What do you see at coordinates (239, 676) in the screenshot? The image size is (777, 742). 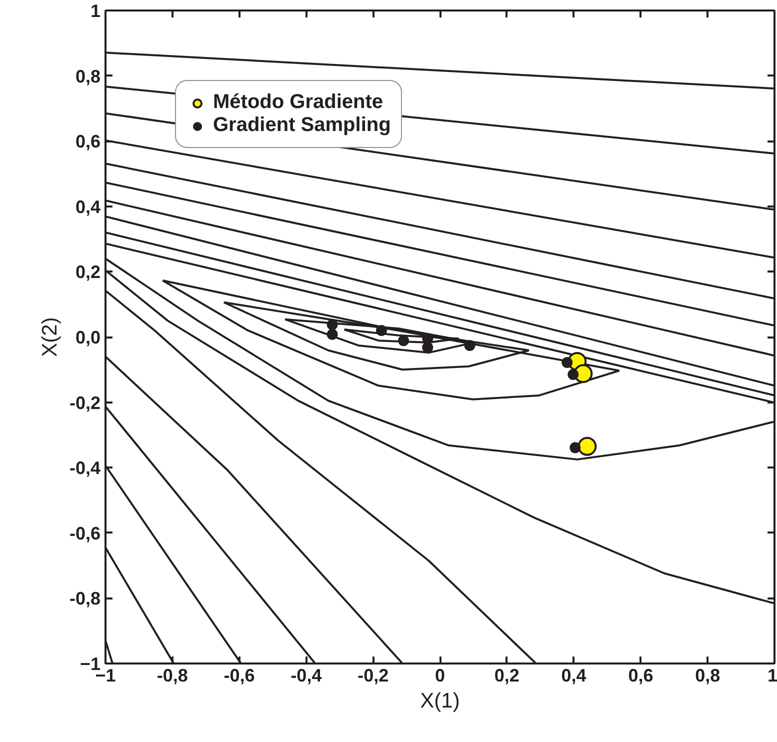 I see `x-tick-label: -0,6` at bounding box center [239, 676].